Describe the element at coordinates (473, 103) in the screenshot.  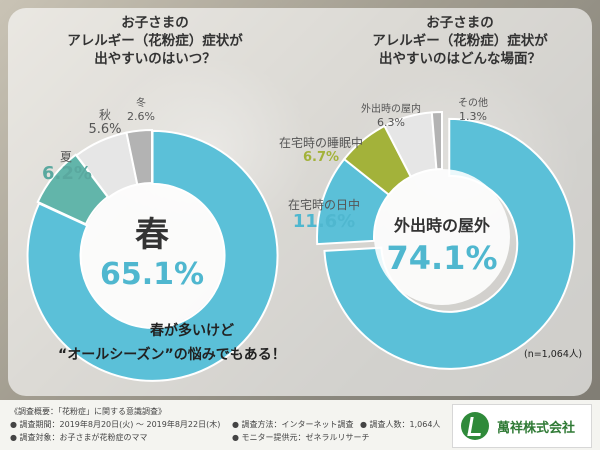
I see `label-other-name: その他` at that location.